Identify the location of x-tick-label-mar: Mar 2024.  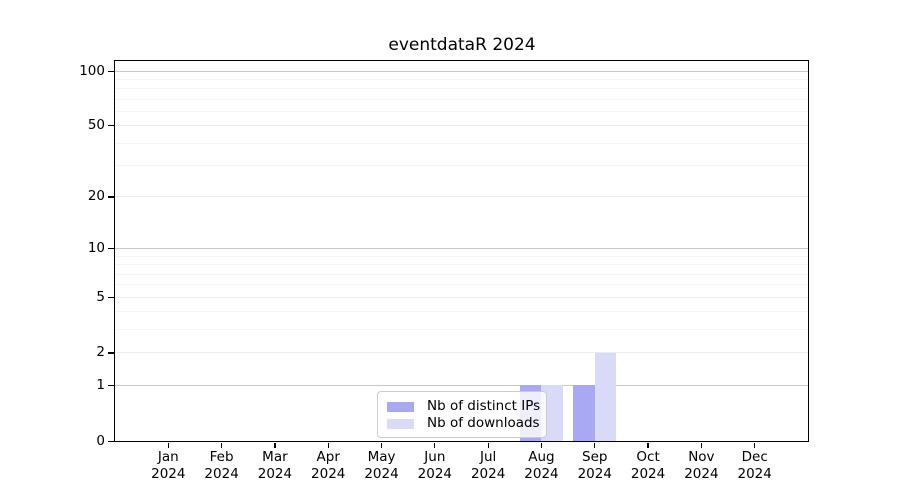
(275, 465).